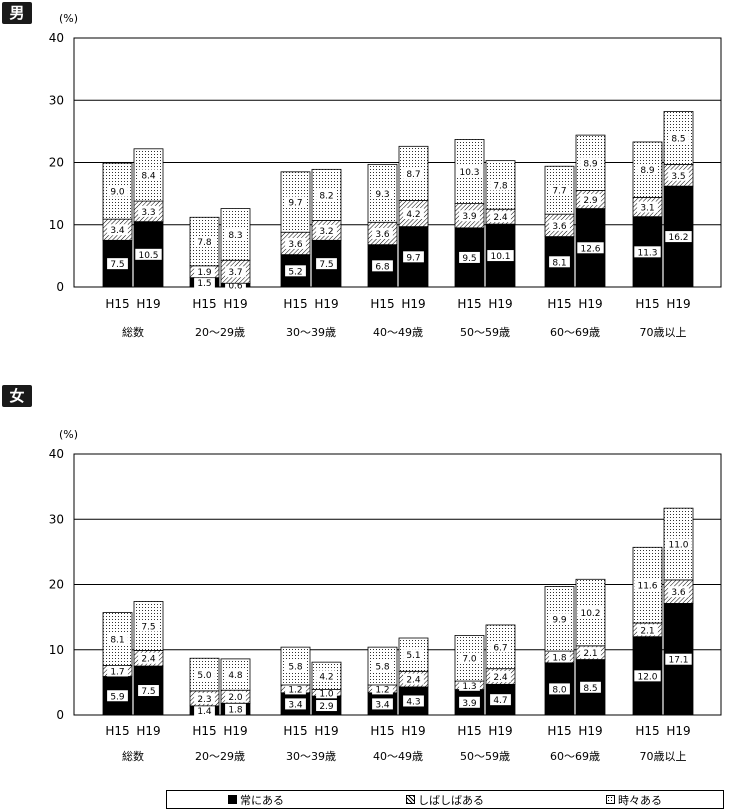 Image resolution: width=739 pixels, height=810 pixels. I want to click on data-label: 1.5, so click(204, 284).